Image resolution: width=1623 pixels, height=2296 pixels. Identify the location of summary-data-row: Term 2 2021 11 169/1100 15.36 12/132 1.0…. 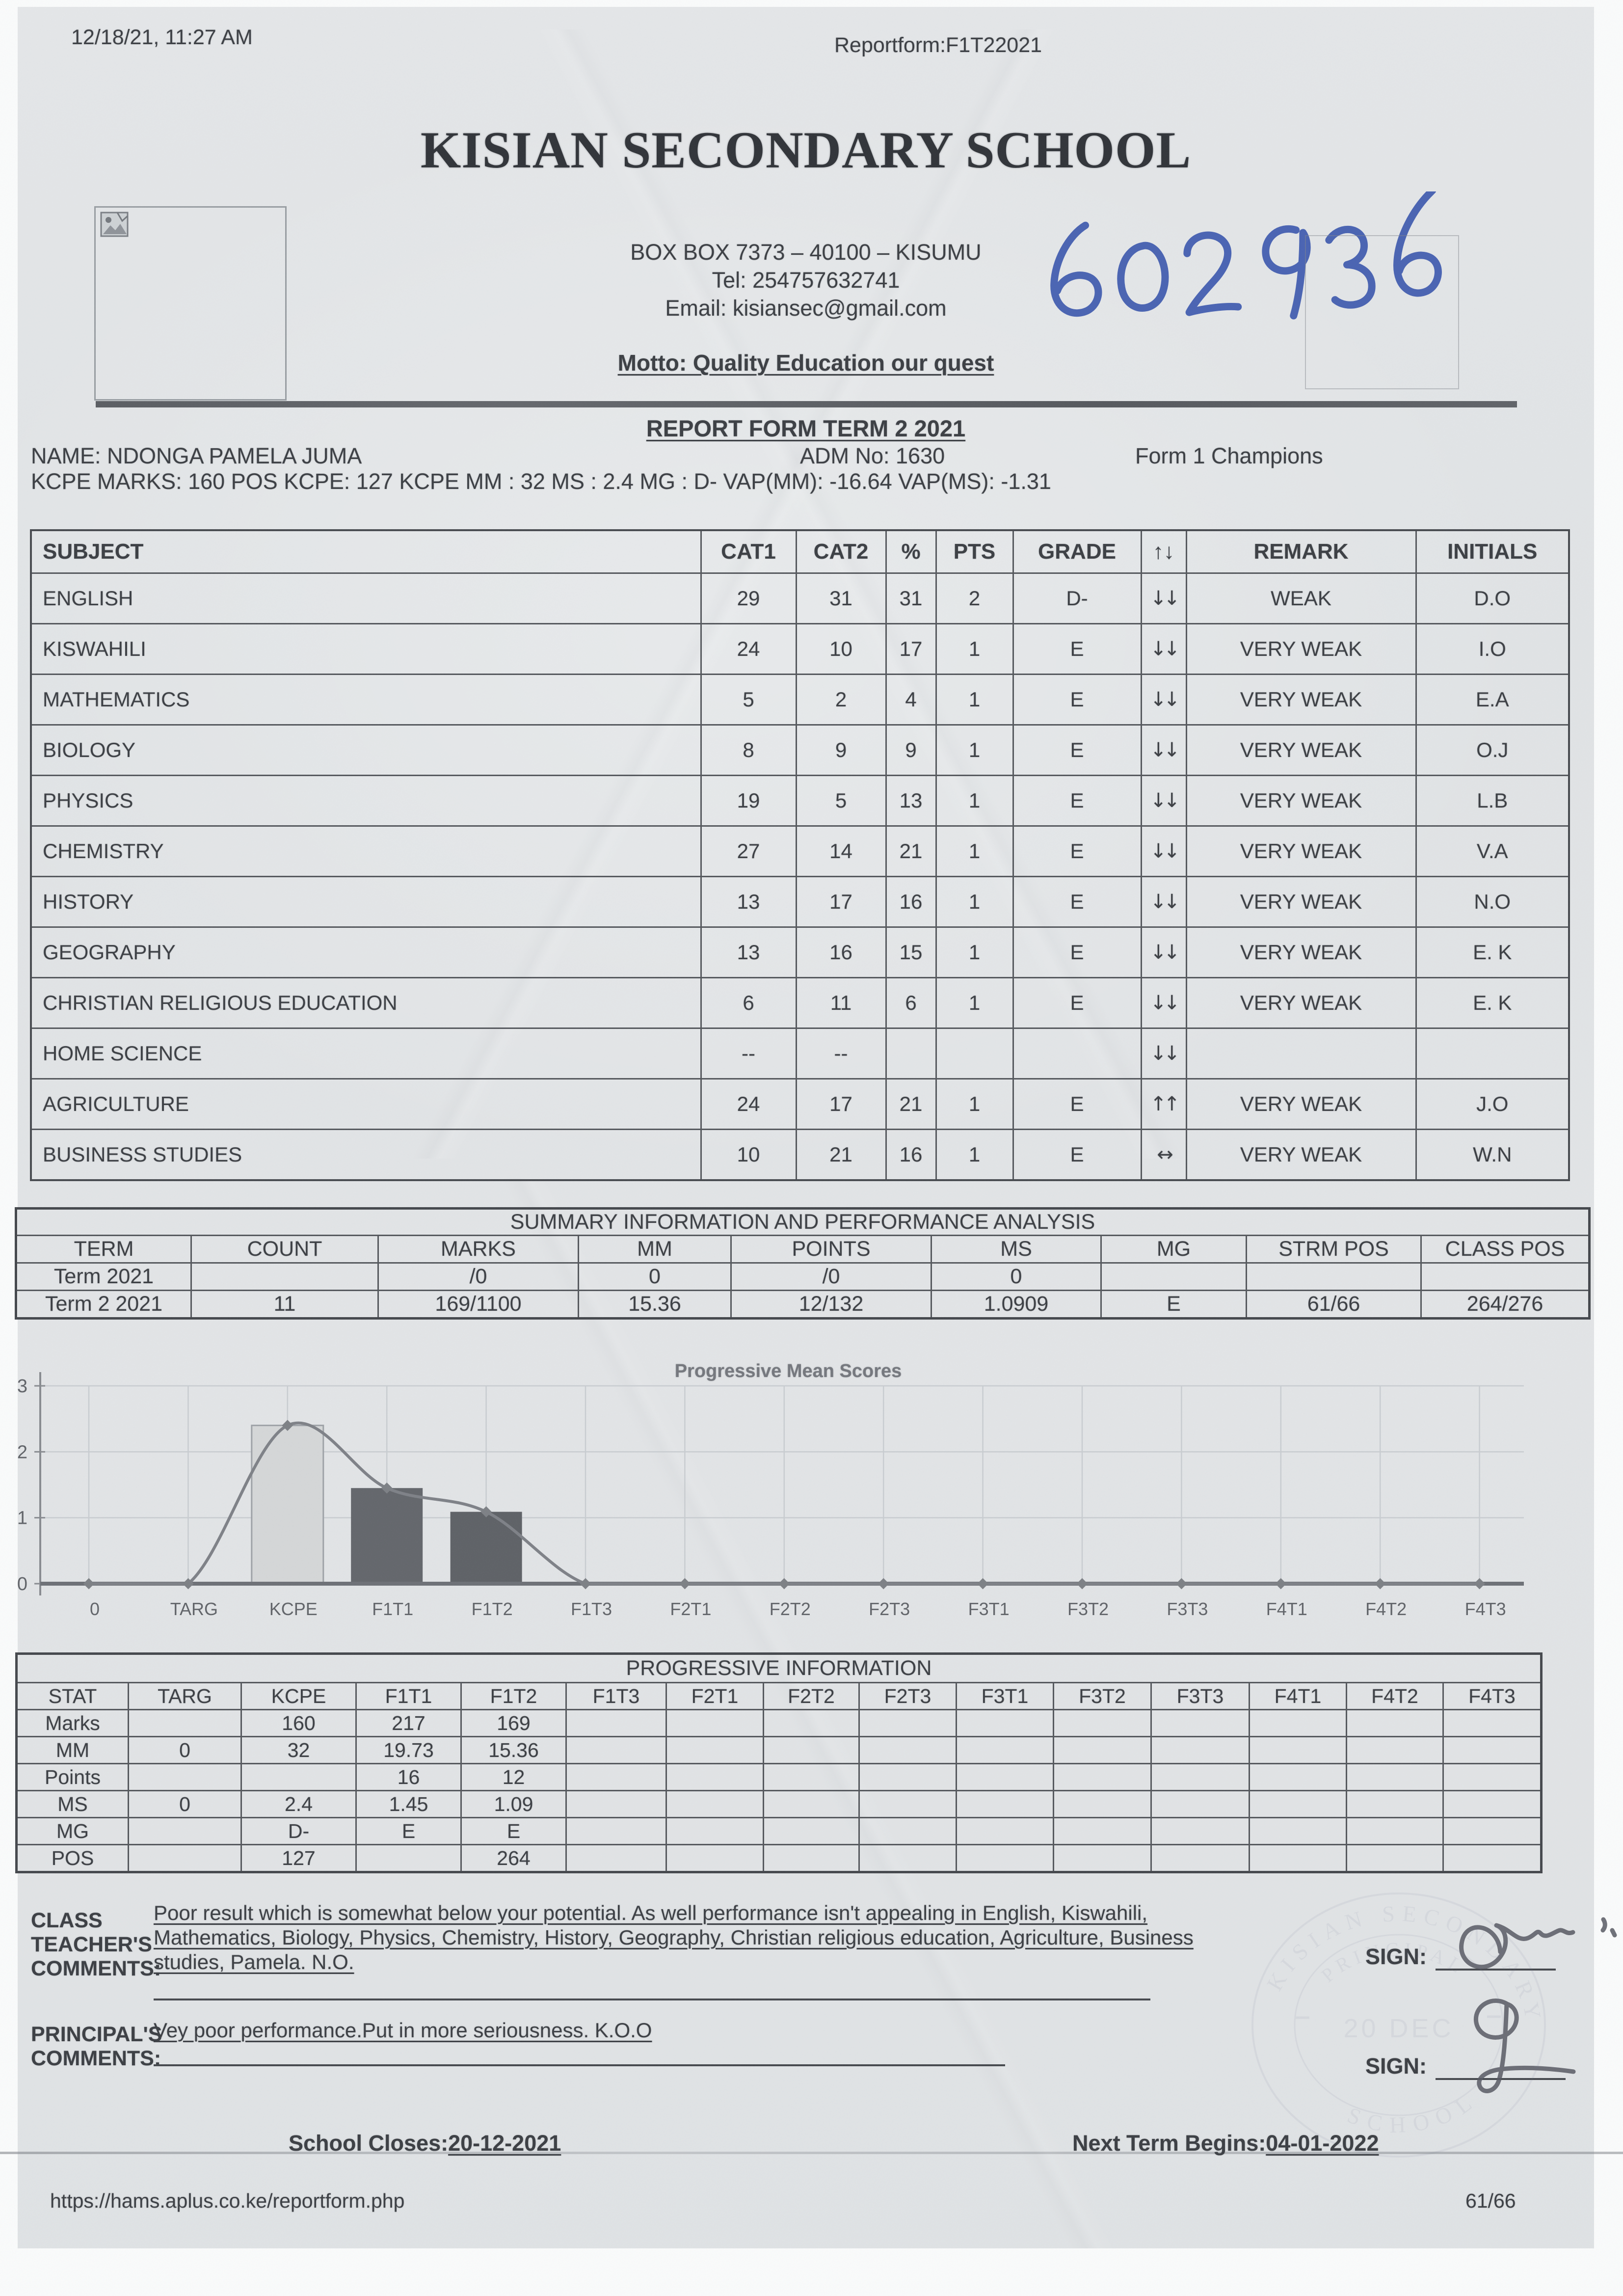
(803, 1304).